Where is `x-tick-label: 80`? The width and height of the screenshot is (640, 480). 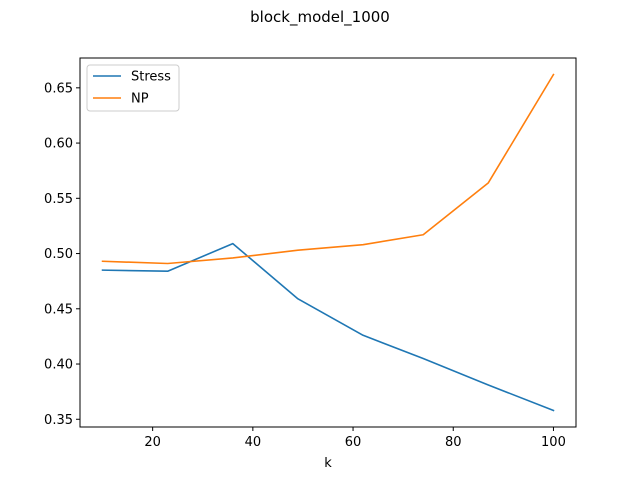 x-tick-label: 80 is located at coordinates (453, 442).